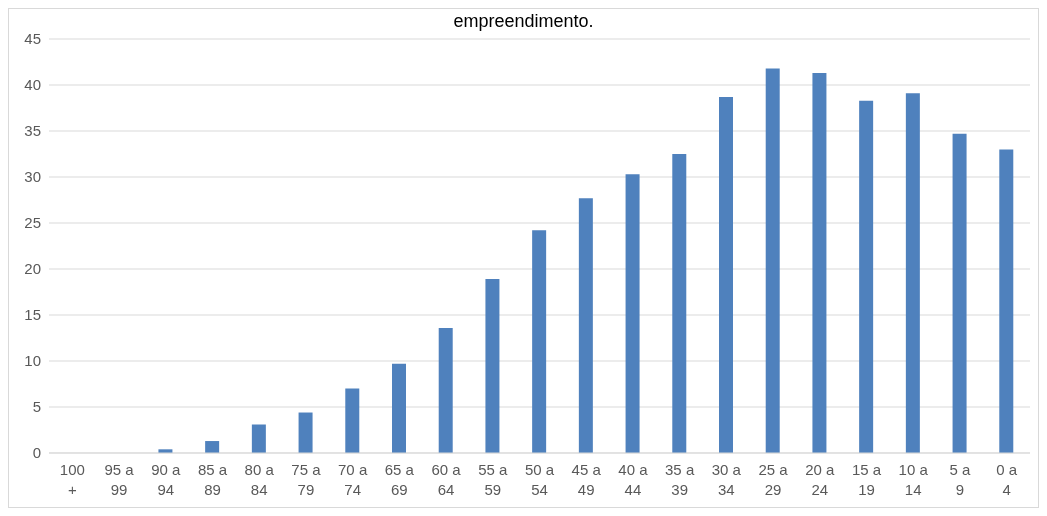 This screenshot has width=1047, height=516. I want to click on x-tick-label: 25 a 29, so click(773, 479).